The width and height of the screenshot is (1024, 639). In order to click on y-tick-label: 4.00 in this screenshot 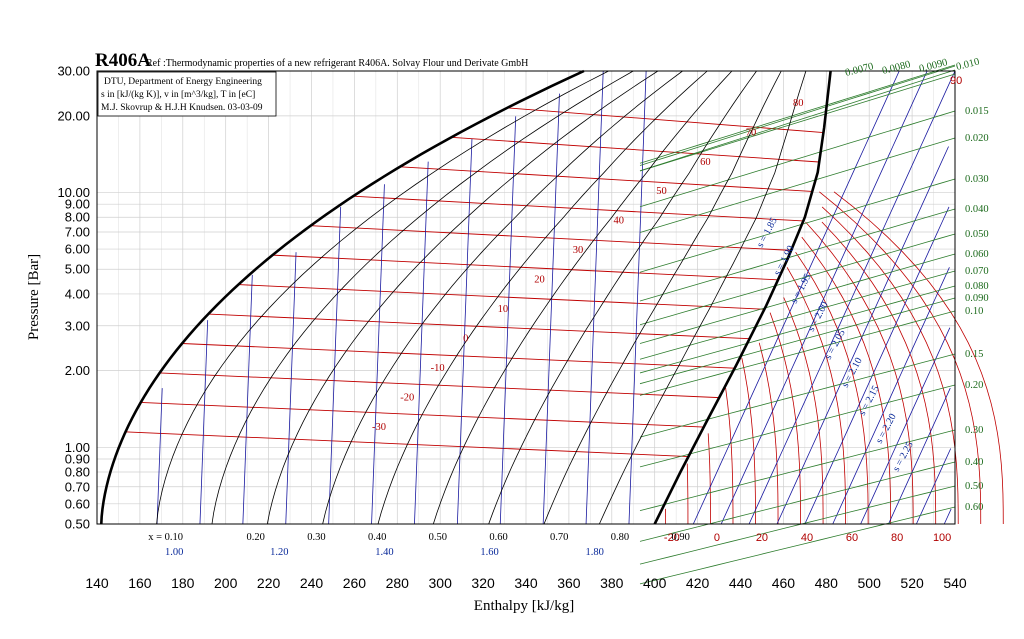, I will do `click(77, 293)`.